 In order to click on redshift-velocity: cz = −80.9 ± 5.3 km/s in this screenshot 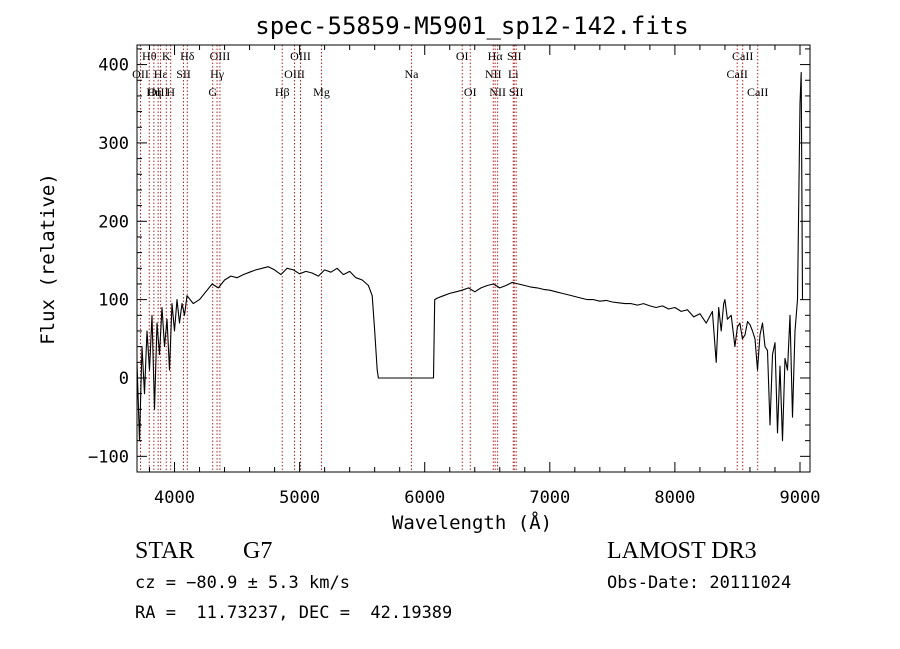, I will do `click(242, 583)`.